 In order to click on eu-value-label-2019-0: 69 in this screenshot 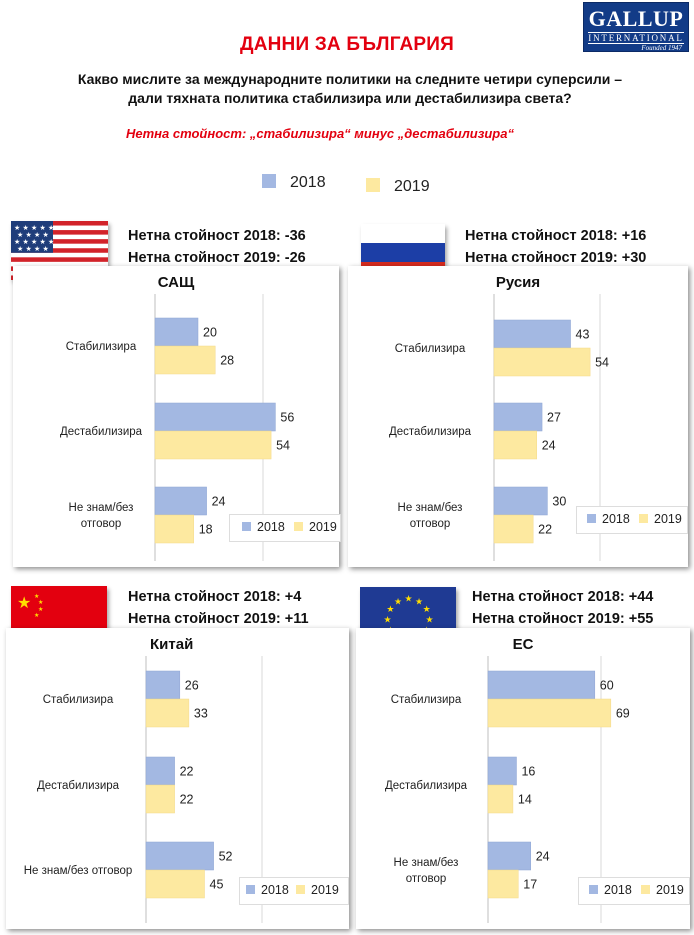, I will do `click(623, 714)`.